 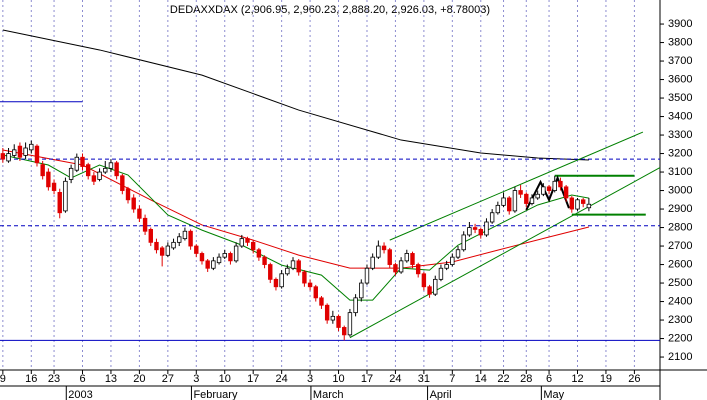 I want to click on x-tick-label: 19, so click(x=606, y=379).